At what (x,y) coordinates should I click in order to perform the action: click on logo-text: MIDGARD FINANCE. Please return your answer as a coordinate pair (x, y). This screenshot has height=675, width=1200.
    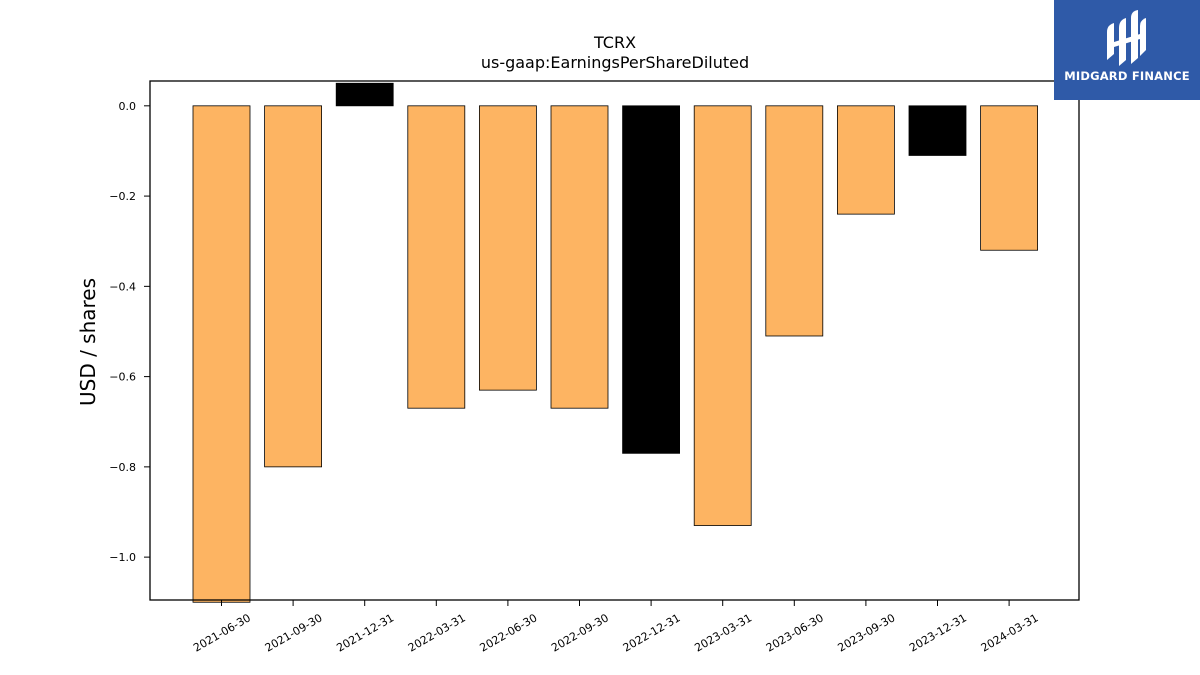
    Looking at the image, I should click on (1127, 76).